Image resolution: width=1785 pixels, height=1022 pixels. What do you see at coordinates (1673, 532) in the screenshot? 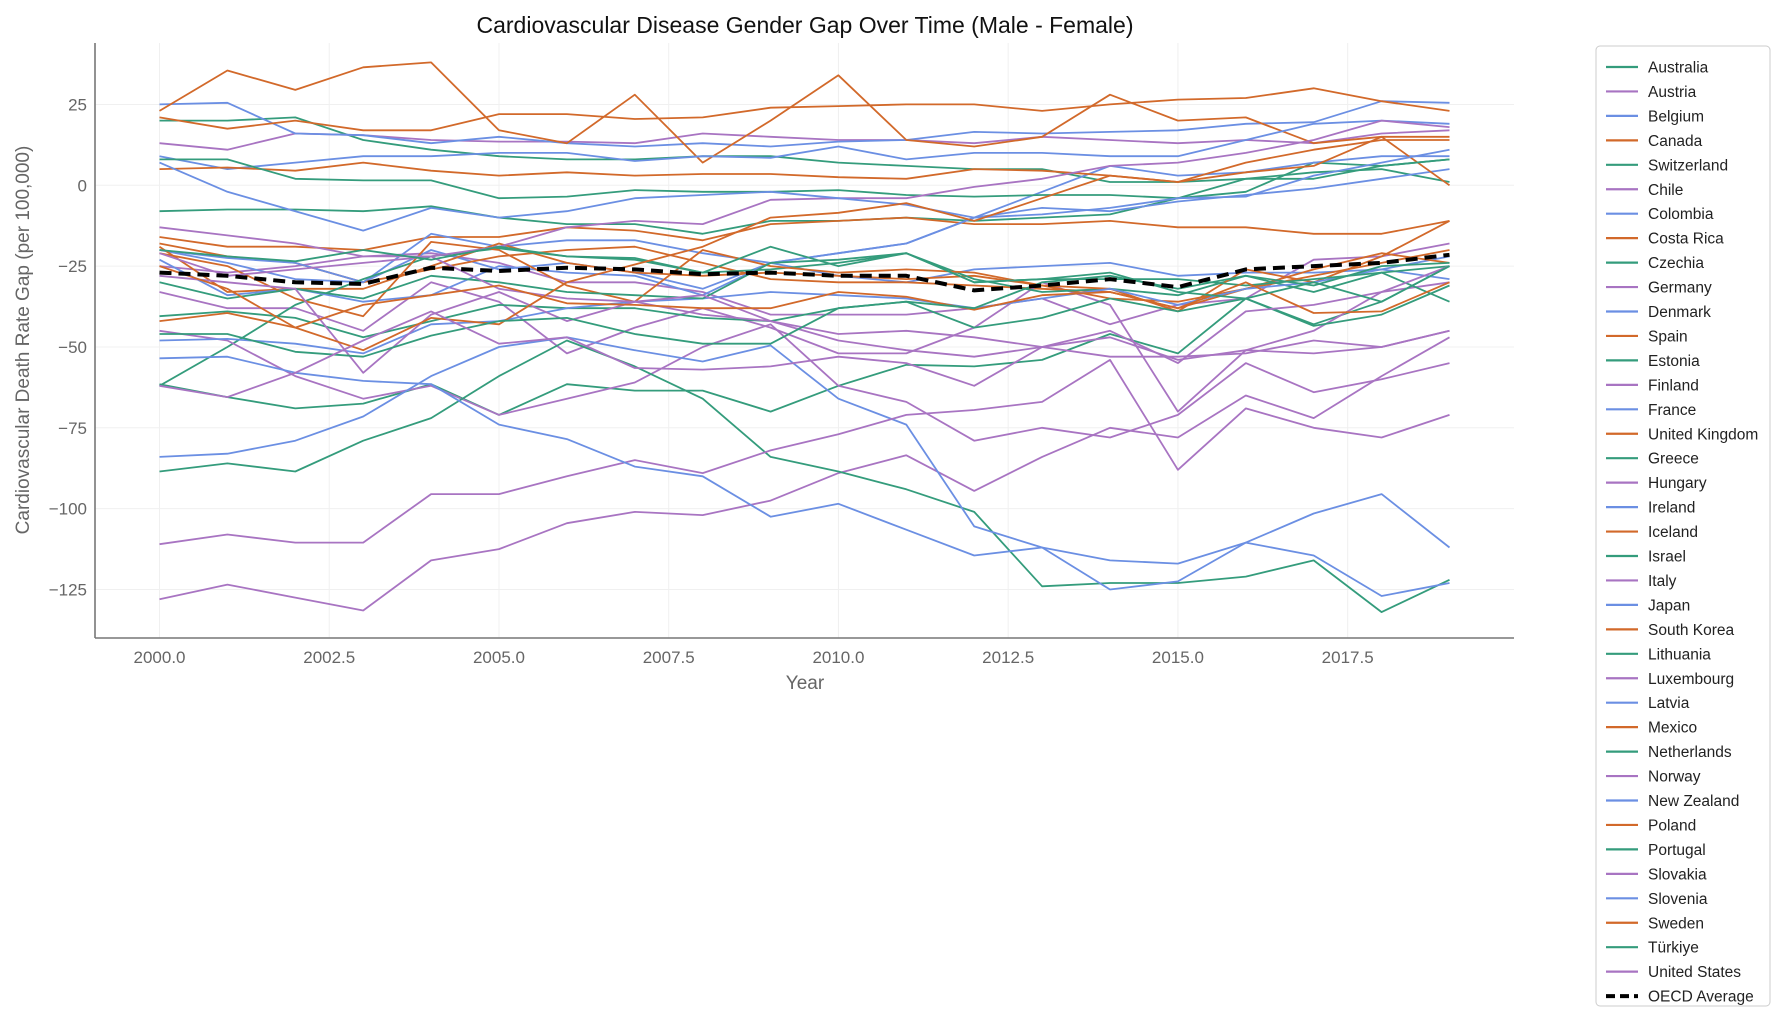
I see `legend-label-iceland: Iceland` at bounding box center [1673, 532].